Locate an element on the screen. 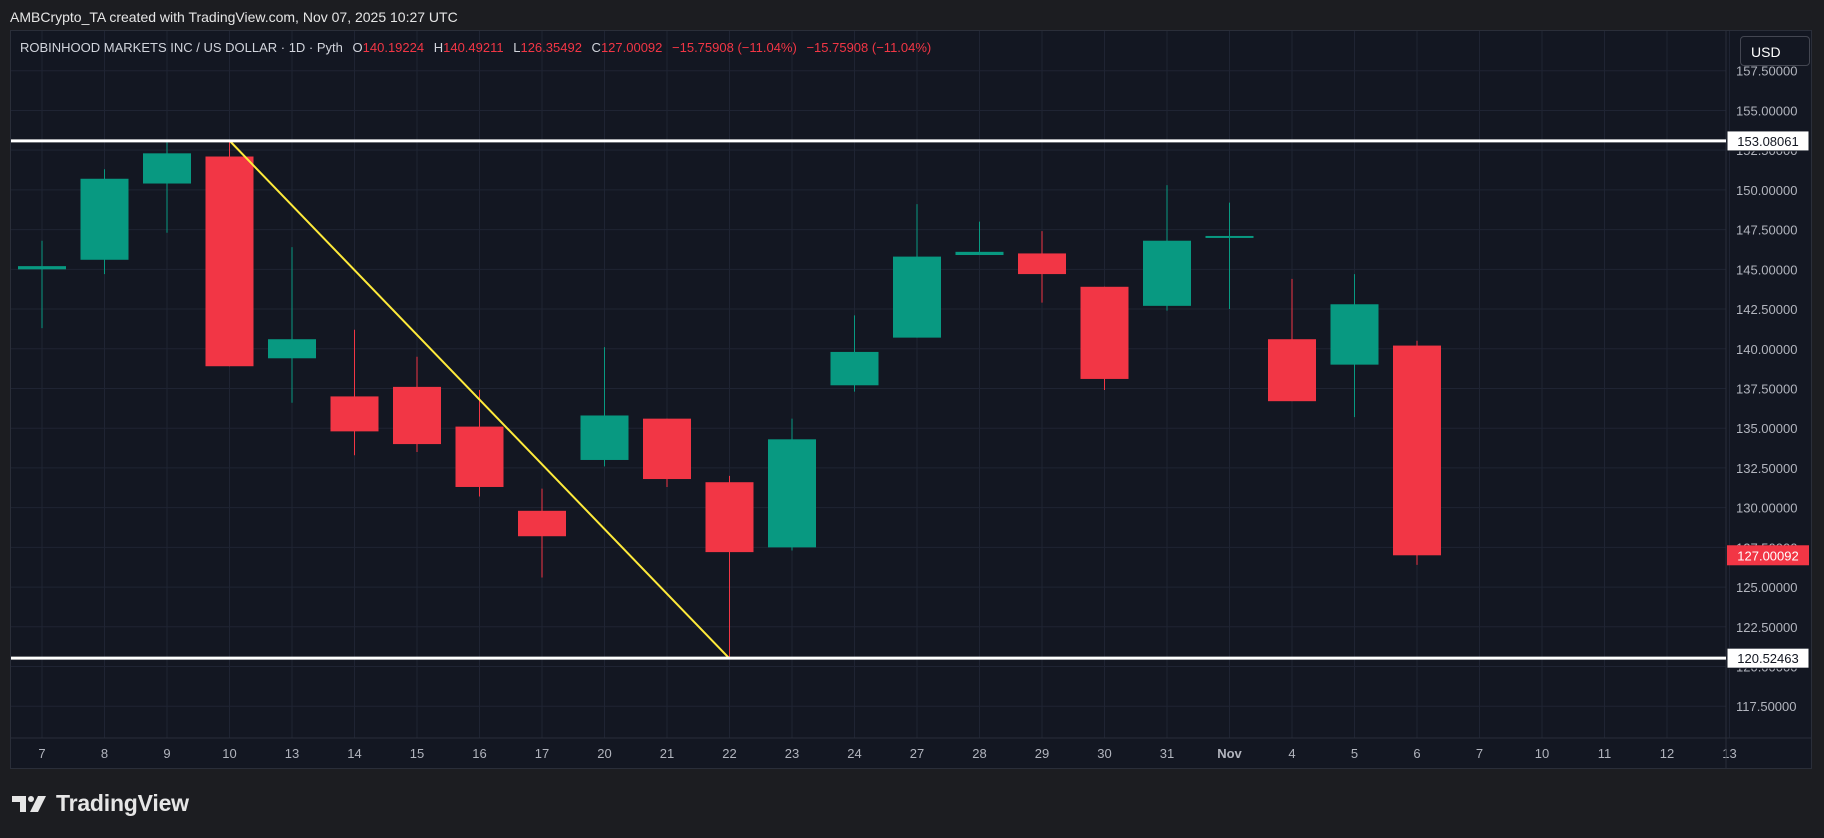 The height and width of the screenshot is (838, 1824). tradingview-brand: TradingView is located at coordinates (100, 803).